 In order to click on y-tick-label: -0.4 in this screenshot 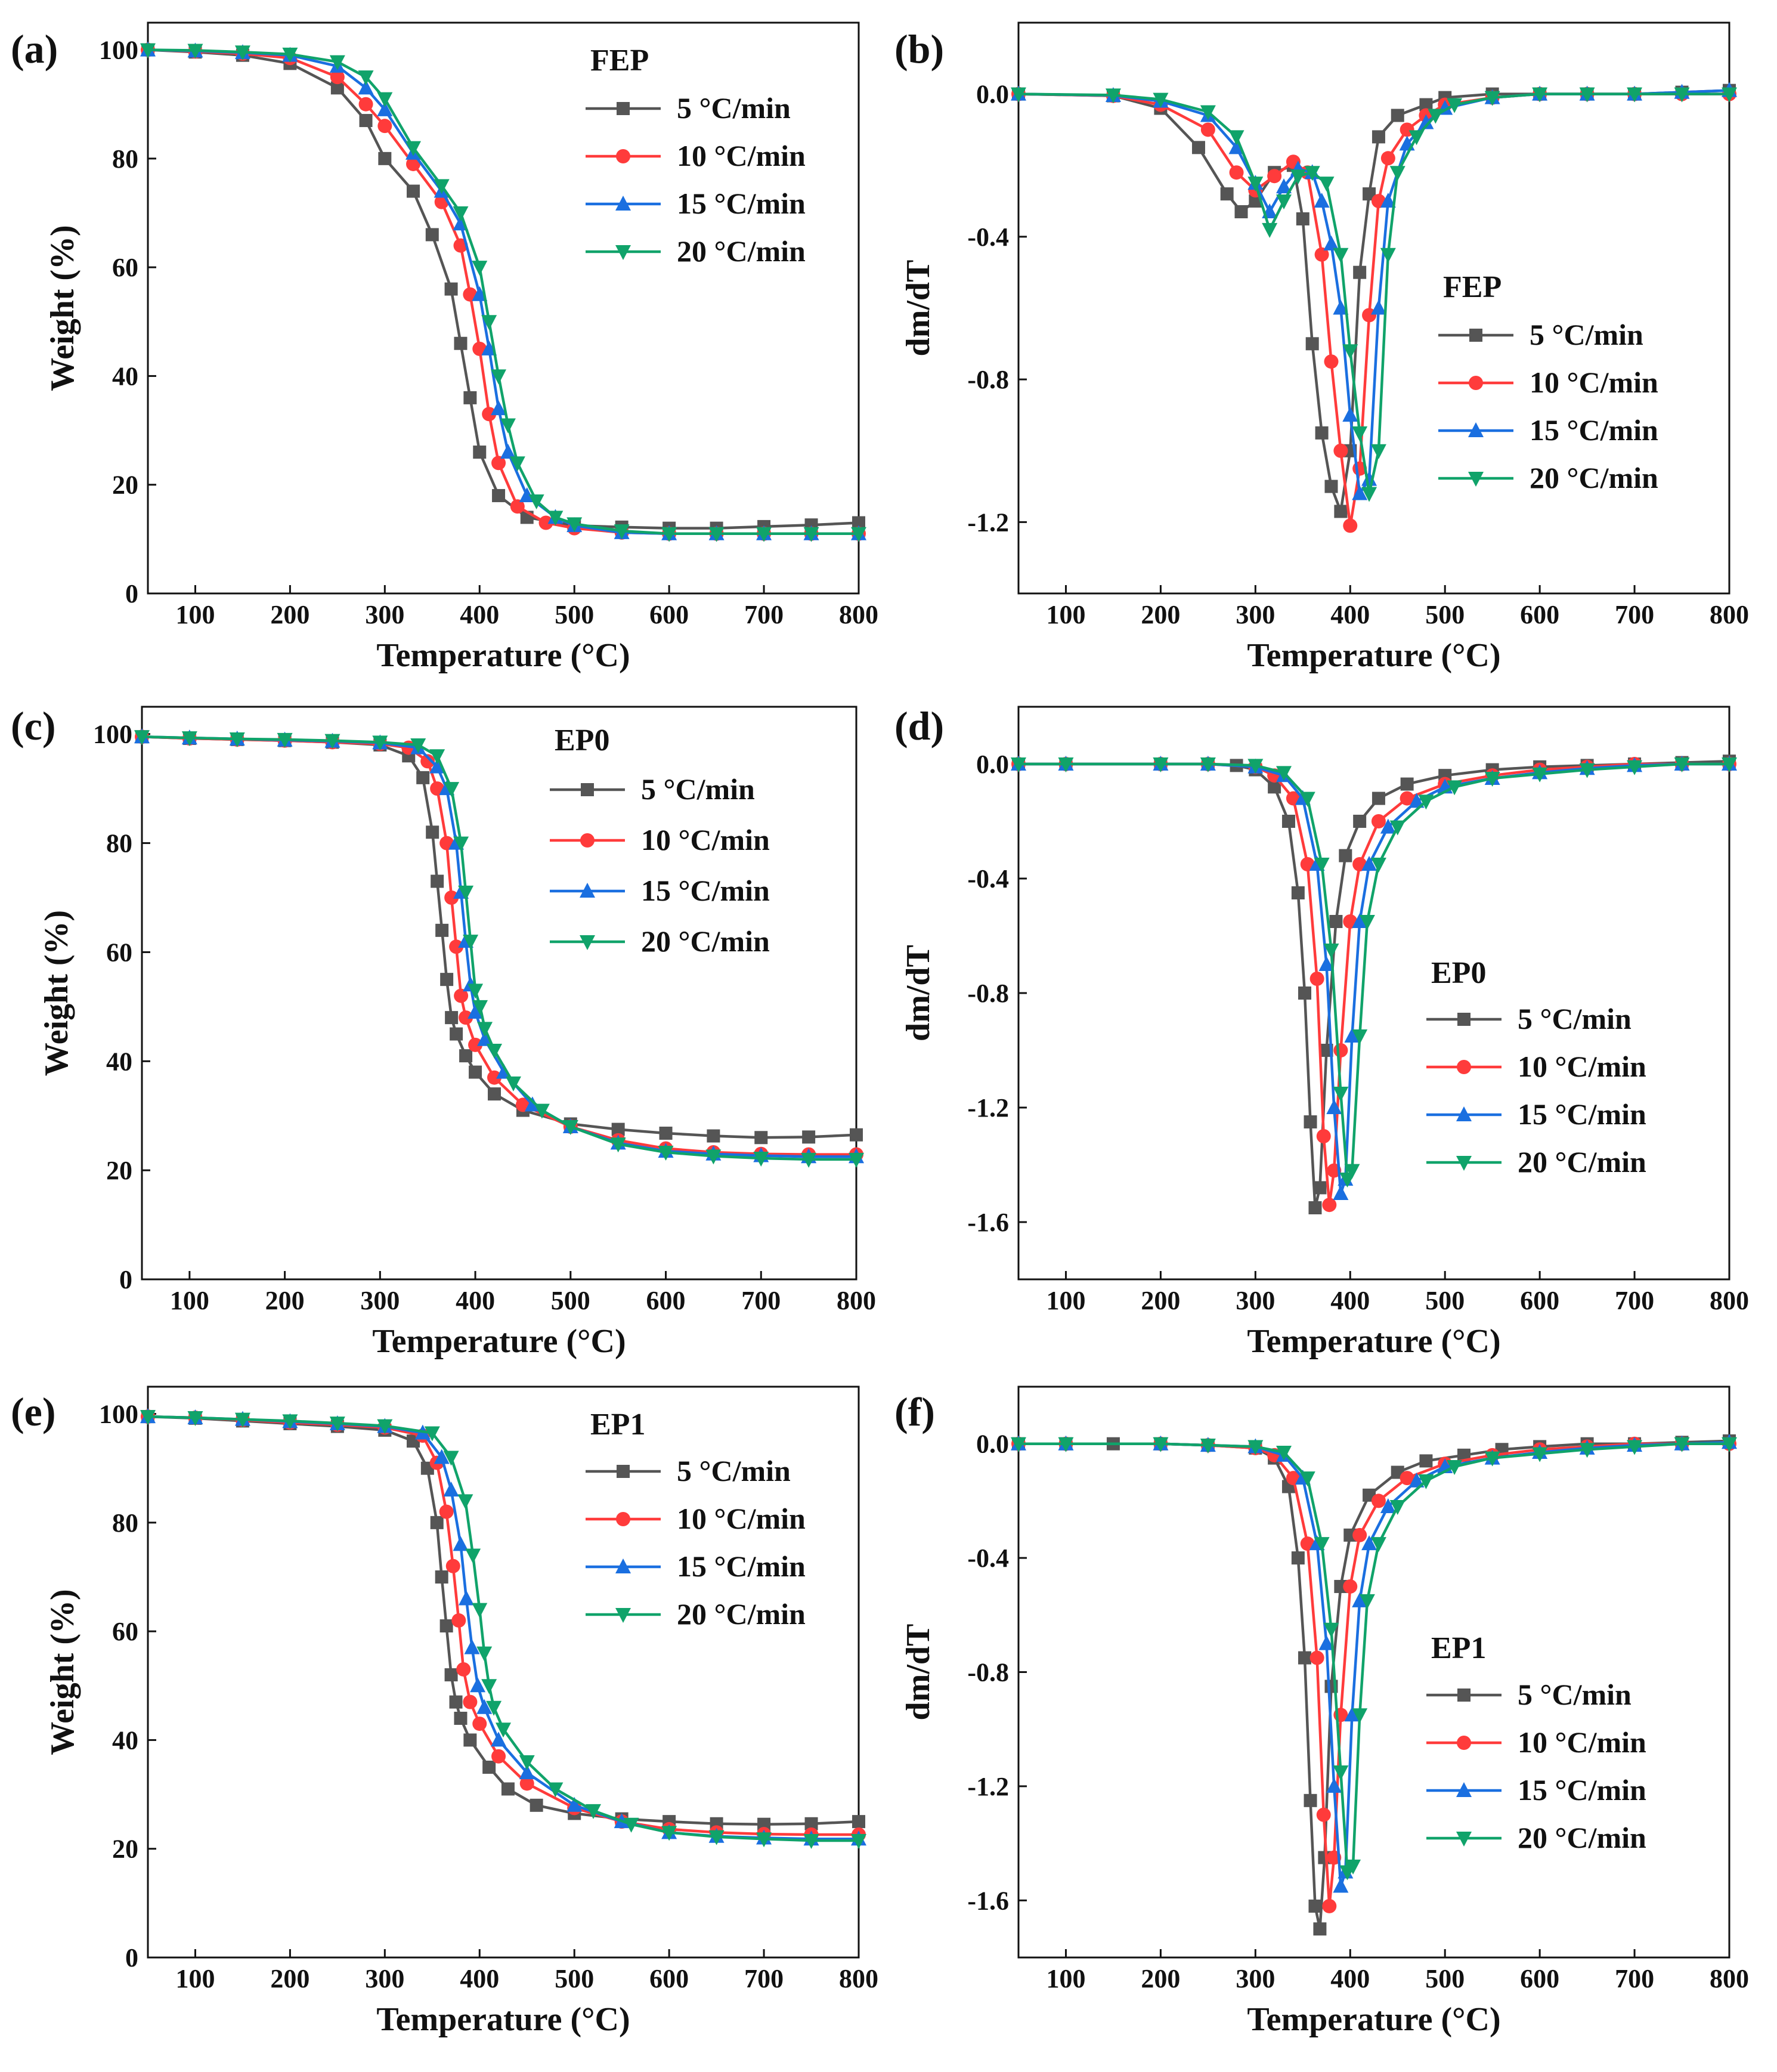, I will do `click(988, 878)`.